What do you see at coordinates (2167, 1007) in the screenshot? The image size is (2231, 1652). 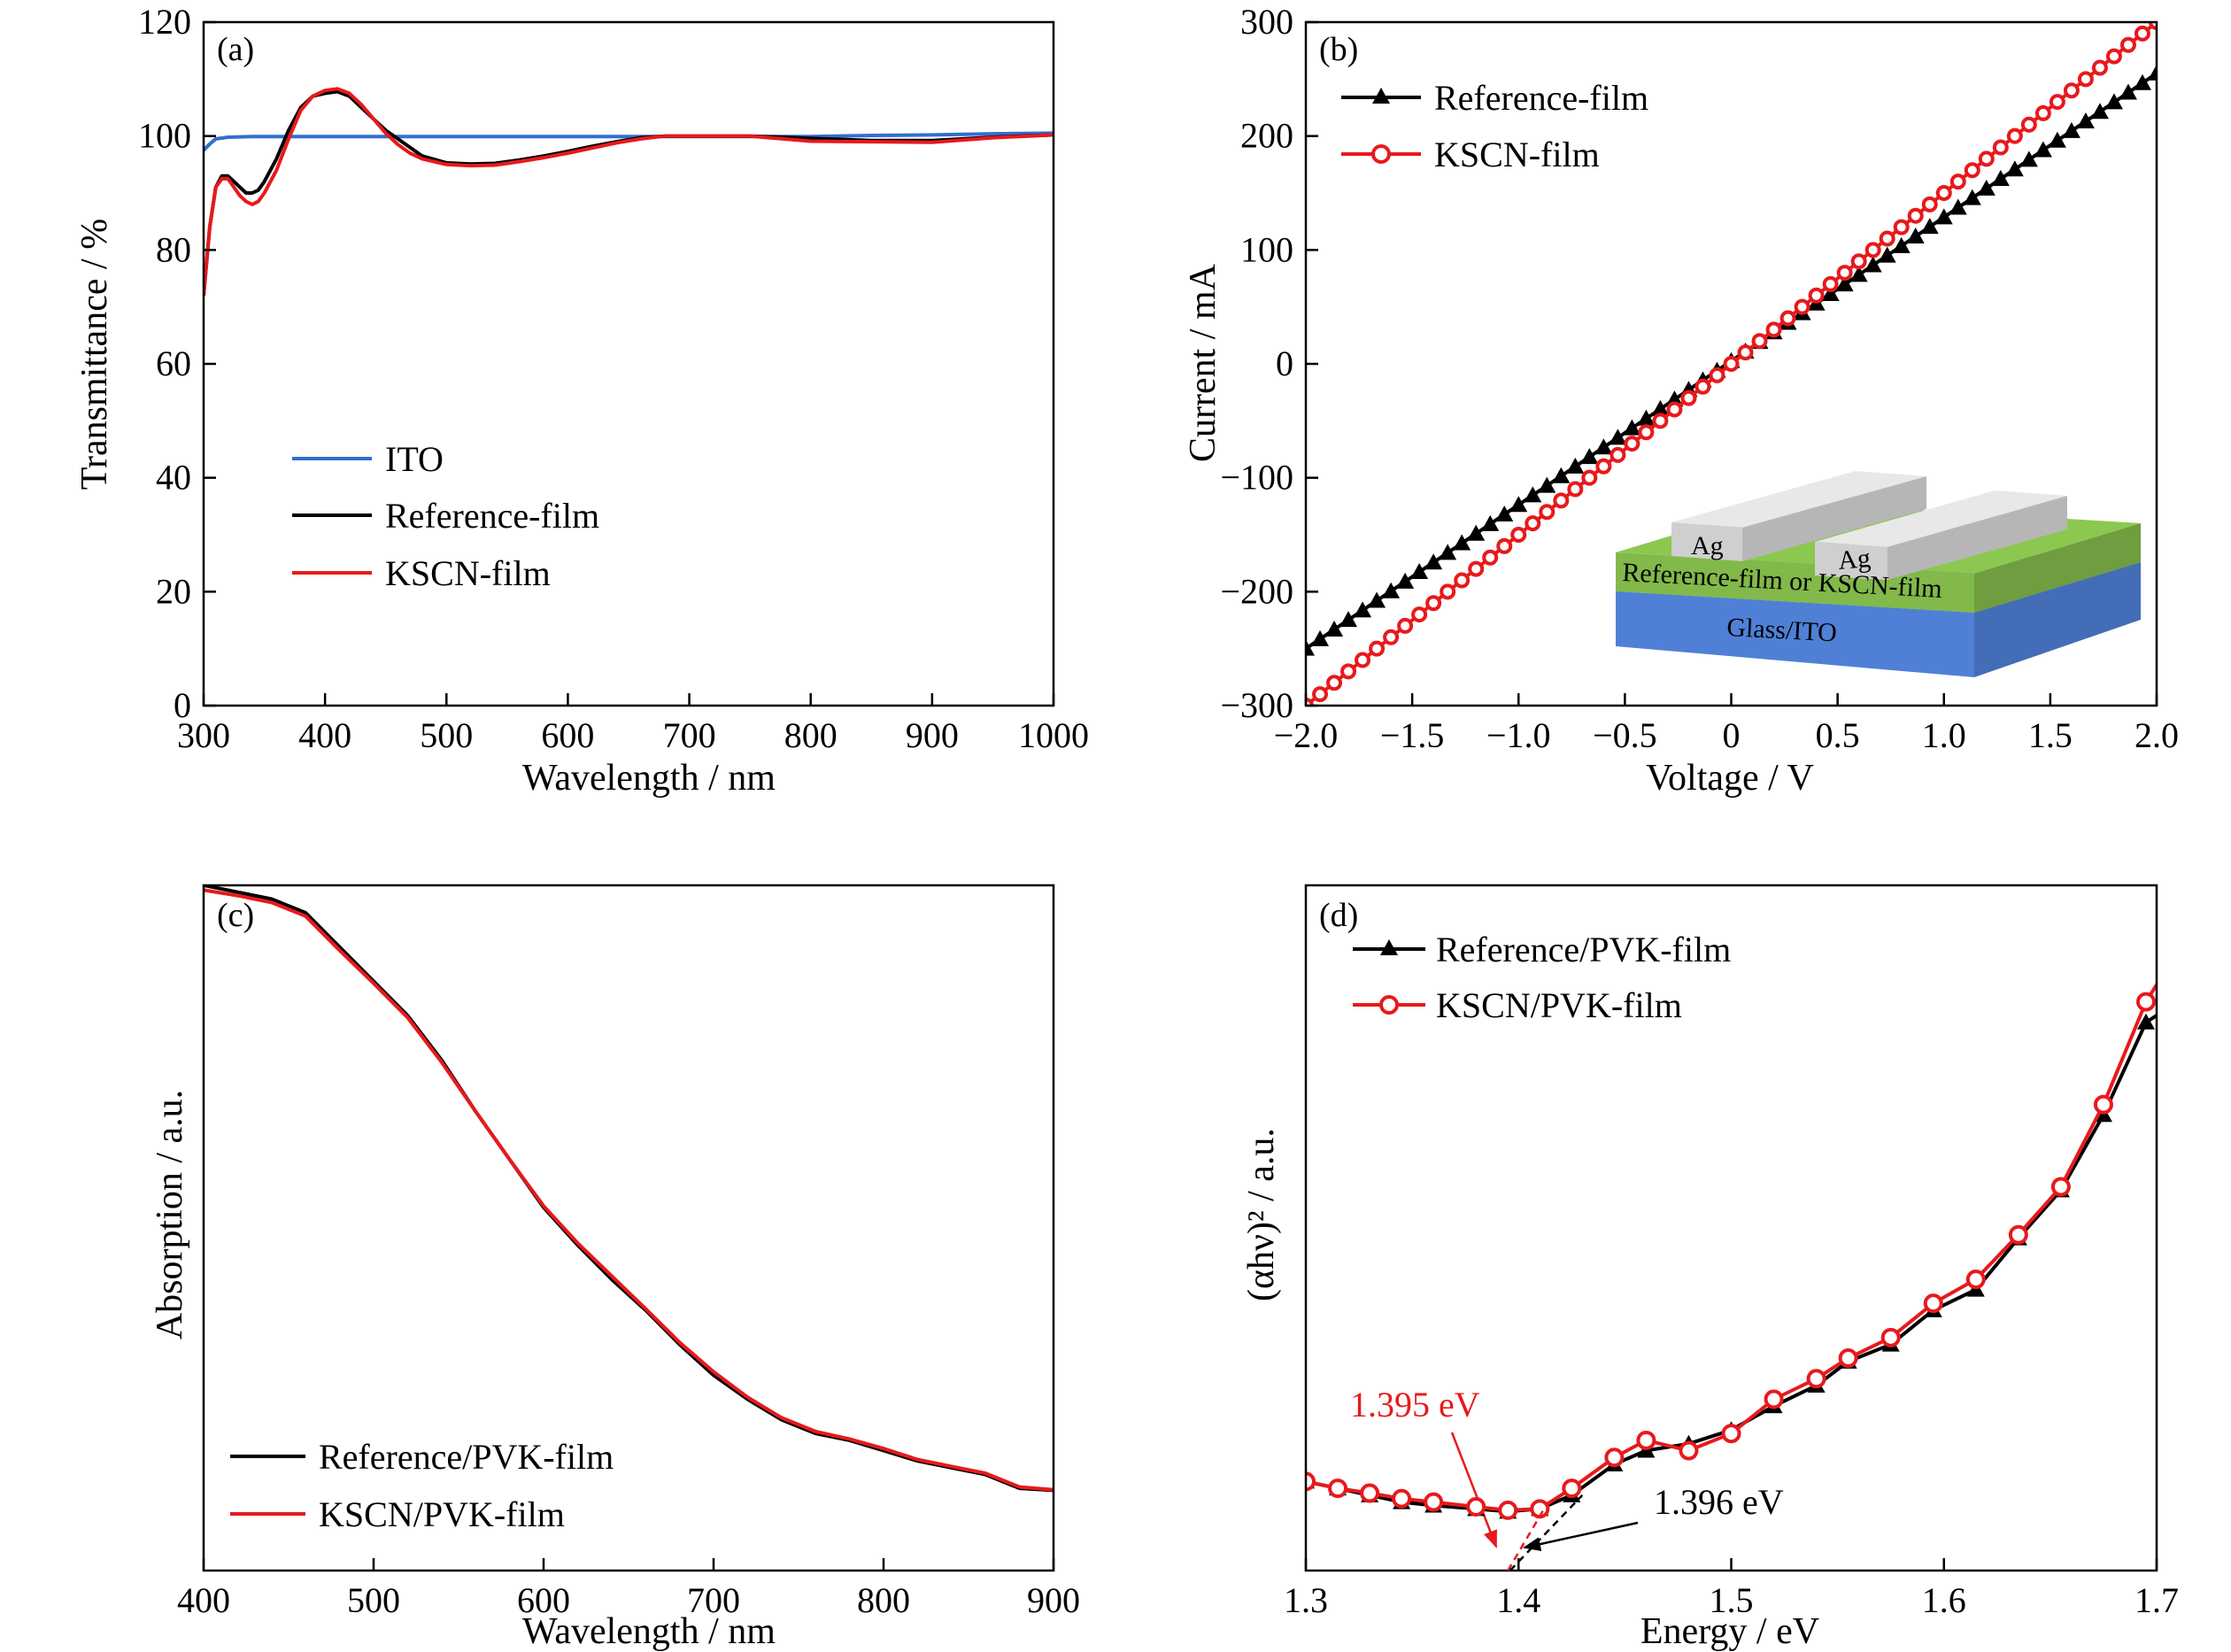 I see `data-point-reference-pvk-film` at bounding box center [2167, 1007].